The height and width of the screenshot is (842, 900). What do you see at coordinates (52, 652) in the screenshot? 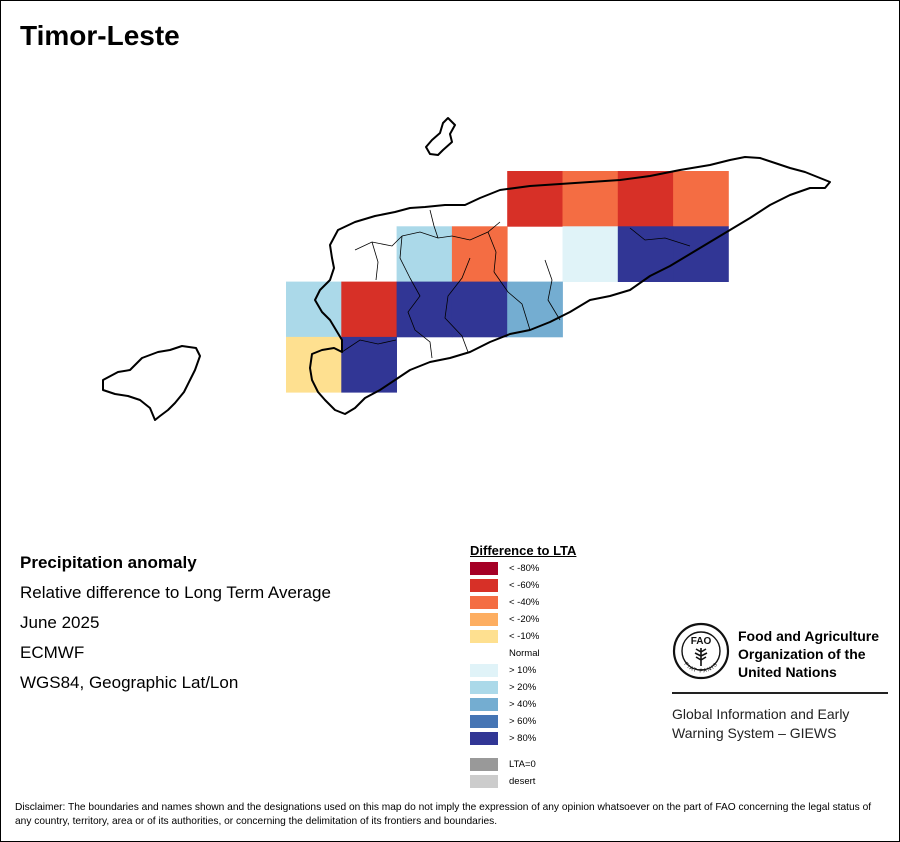
I see `info-source: ECMWF` at bounding box center [52, 652].